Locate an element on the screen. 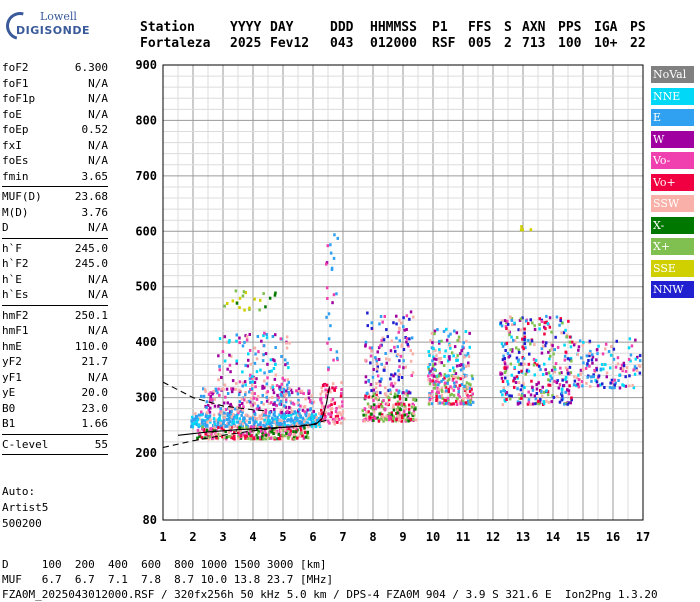 The height and width of the screenshot is (602, 700). legend-item-nne: NNE is located at coordinates (672, 96).